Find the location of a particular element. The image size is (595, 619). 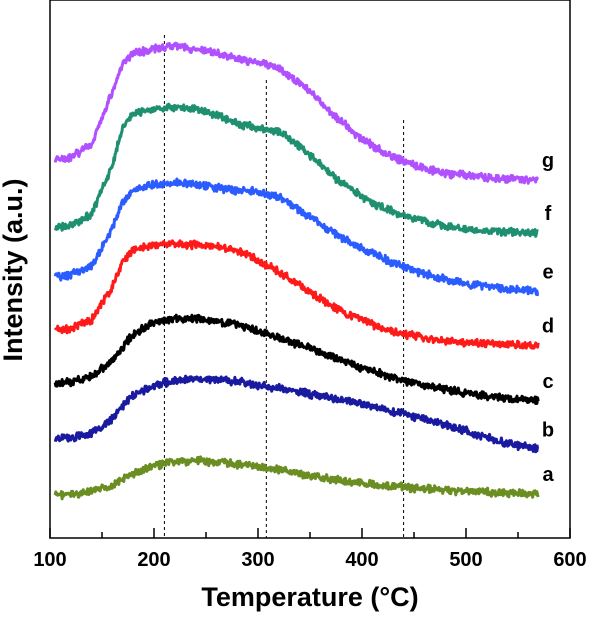

x-tick-label-200: 200 is located at coordinates (153, 560).